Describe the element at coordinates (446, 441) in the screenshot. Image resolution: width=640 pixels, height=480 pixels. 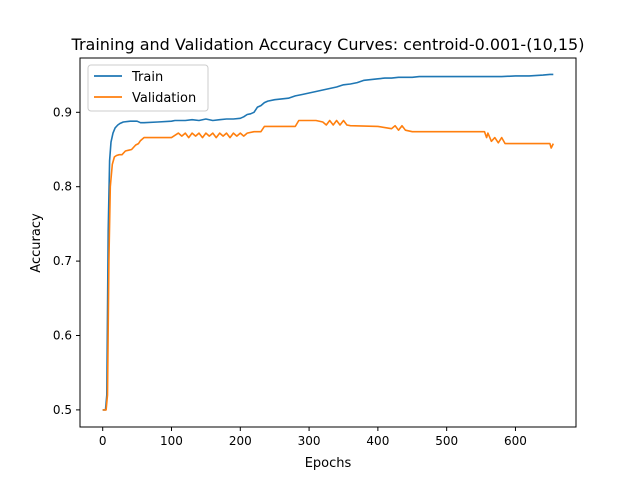
I see `x-tick-label: 500` at that location.